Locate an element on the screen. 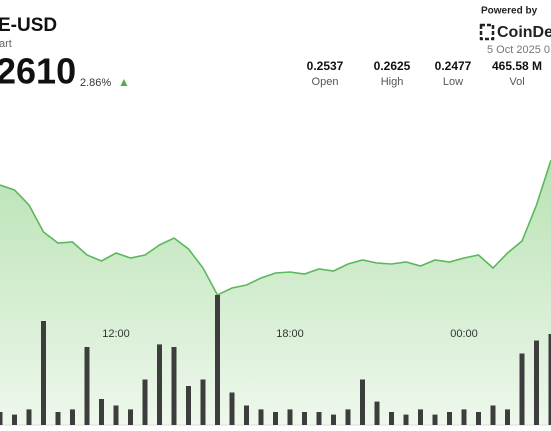 The width and height of the screenshot is (551, 431). subtitle: art is located at coordinates (6, 44).